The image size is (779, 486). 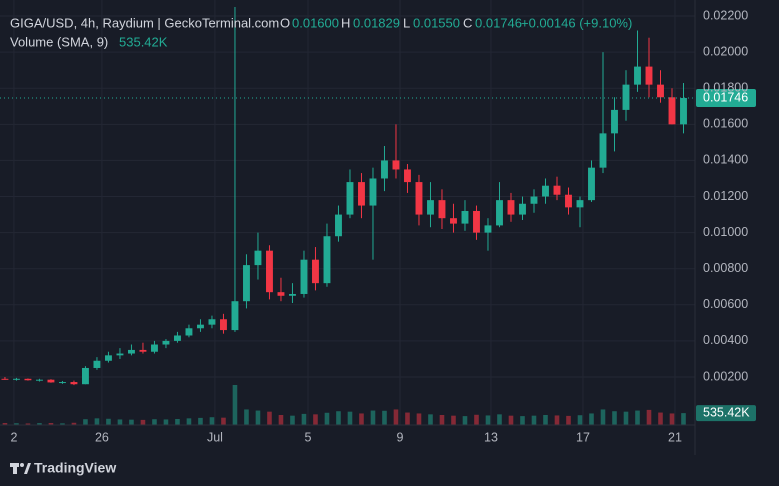 I want to click on y-tick-label: 0.01200, so click(x=725, y=196).